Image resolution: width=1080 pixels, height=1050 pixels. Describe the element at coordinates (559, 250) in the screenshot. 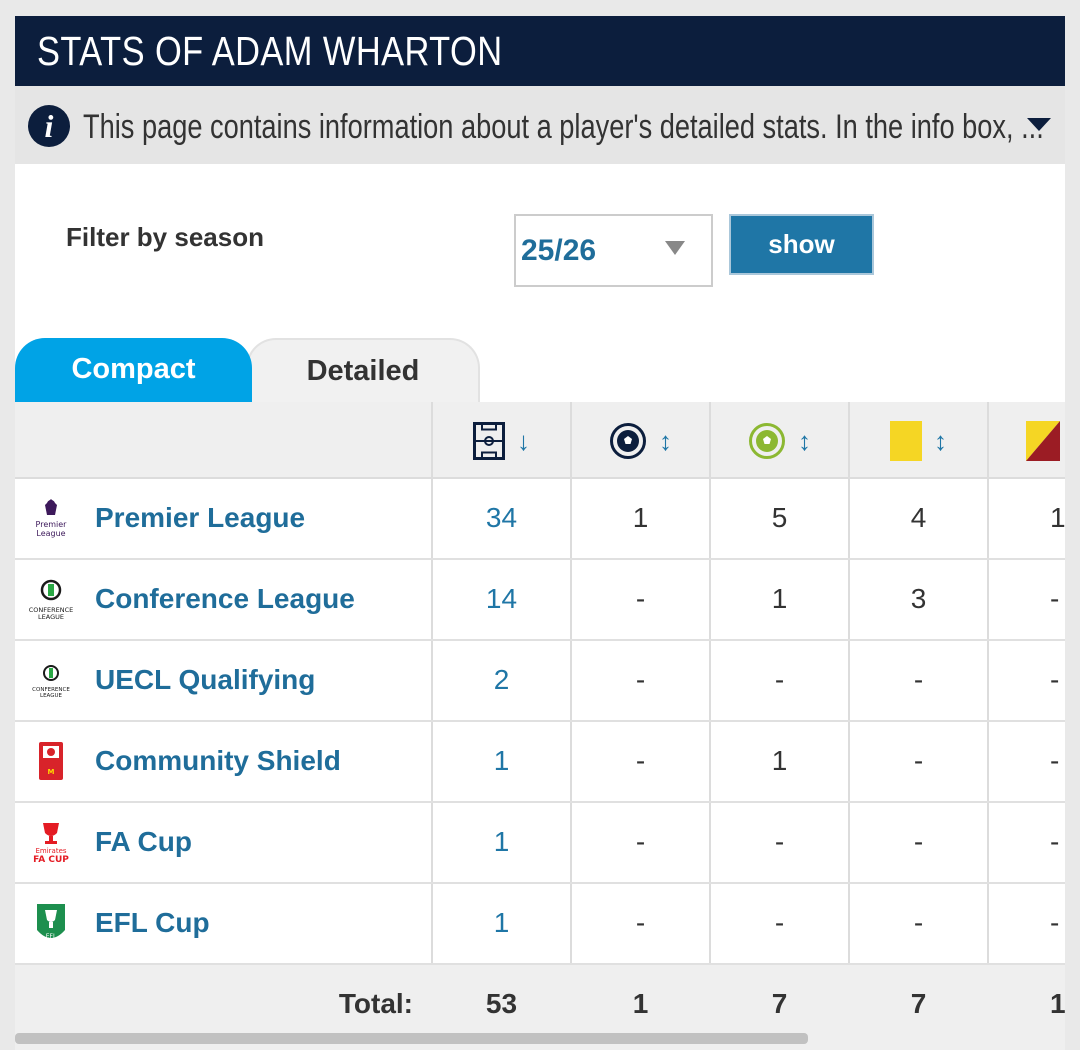

I see `season-value: 25/26` at that location.